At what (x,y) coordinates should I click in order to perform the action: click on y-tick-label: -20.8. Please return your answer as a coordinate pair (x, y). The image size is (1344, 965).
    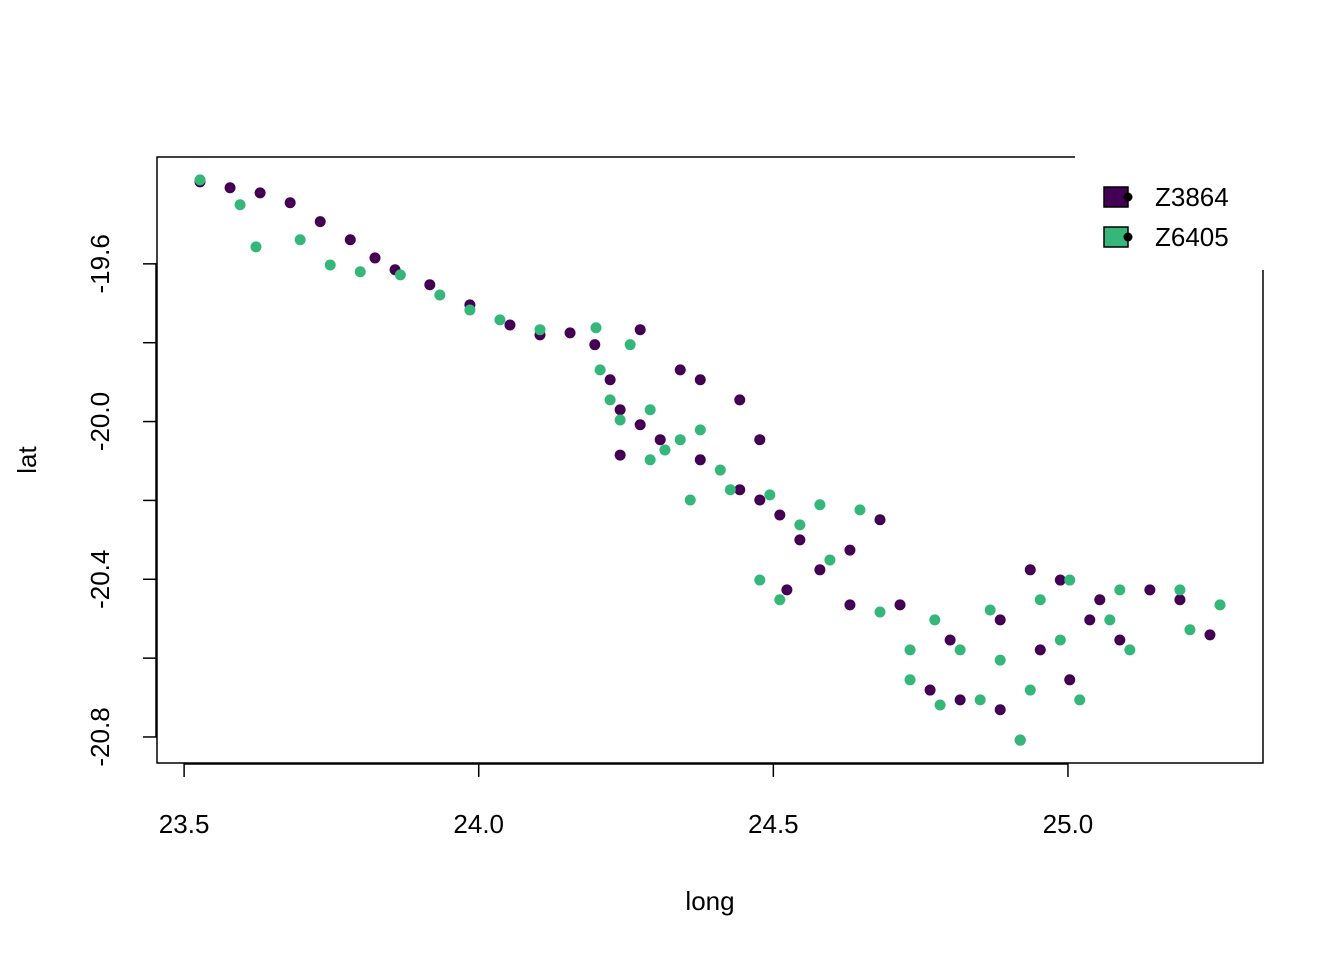
    Looking at the image, I should click on (100, 736).